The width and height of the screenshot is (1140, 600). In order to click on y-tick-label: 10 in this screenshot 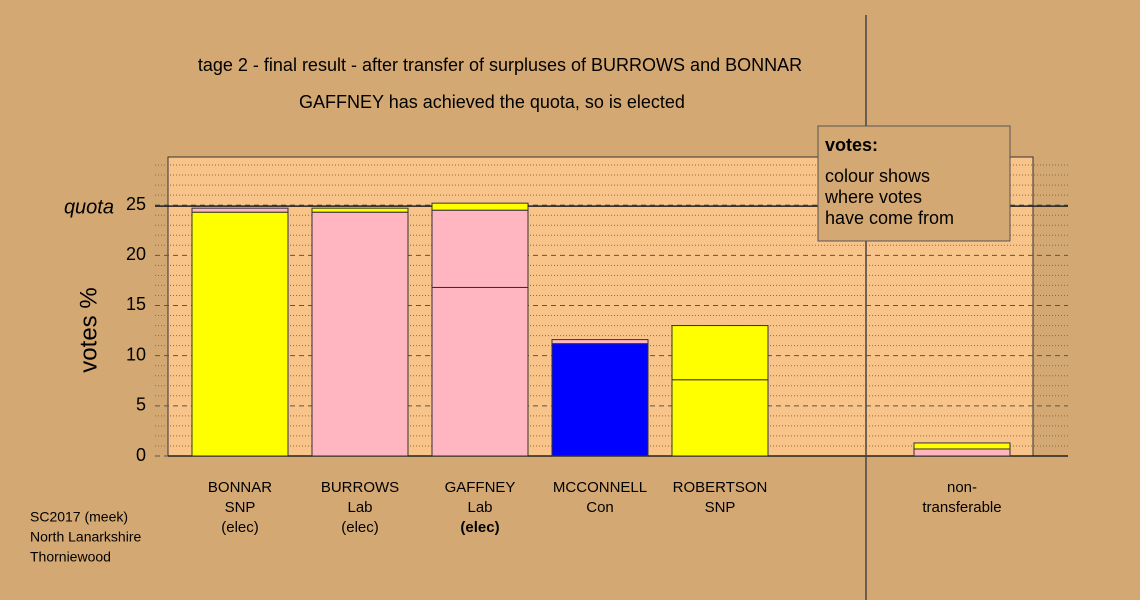, I will do `click(136, 354)`.